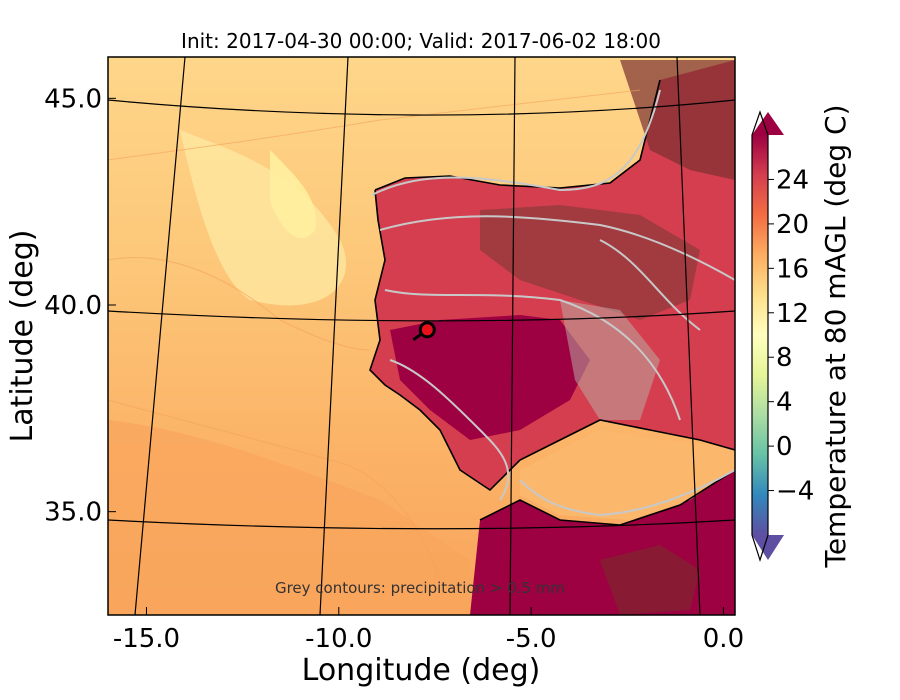  Describe the element at coordinates (677, 120) in the screenshot. I see `pyrenees-region` at that location.